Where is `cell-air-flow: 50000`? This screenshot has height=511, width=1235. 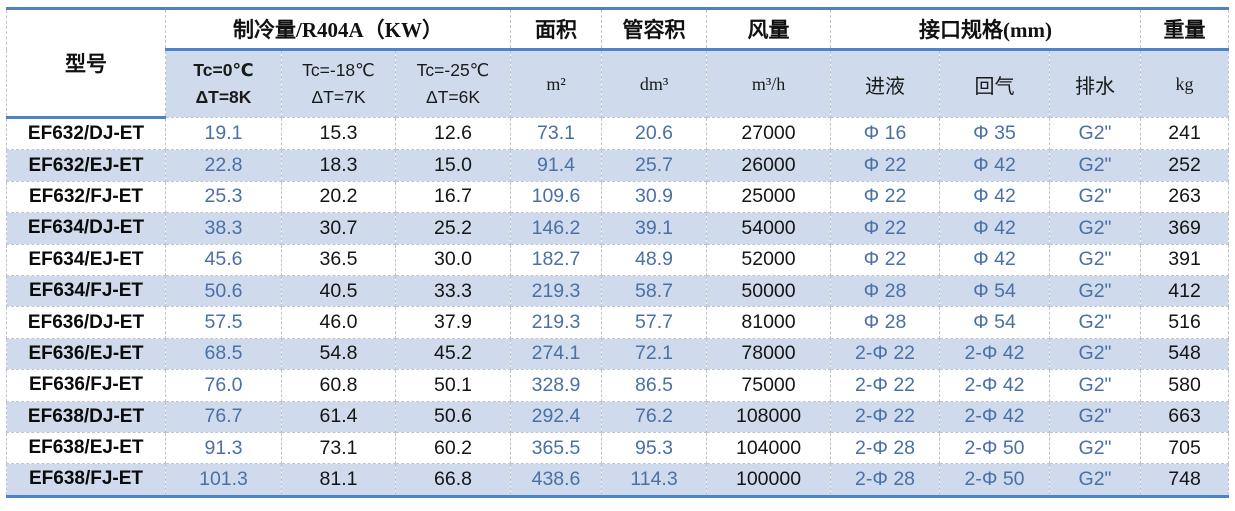
cell-air-flow: 50000 is located at coordinates (769, 291).